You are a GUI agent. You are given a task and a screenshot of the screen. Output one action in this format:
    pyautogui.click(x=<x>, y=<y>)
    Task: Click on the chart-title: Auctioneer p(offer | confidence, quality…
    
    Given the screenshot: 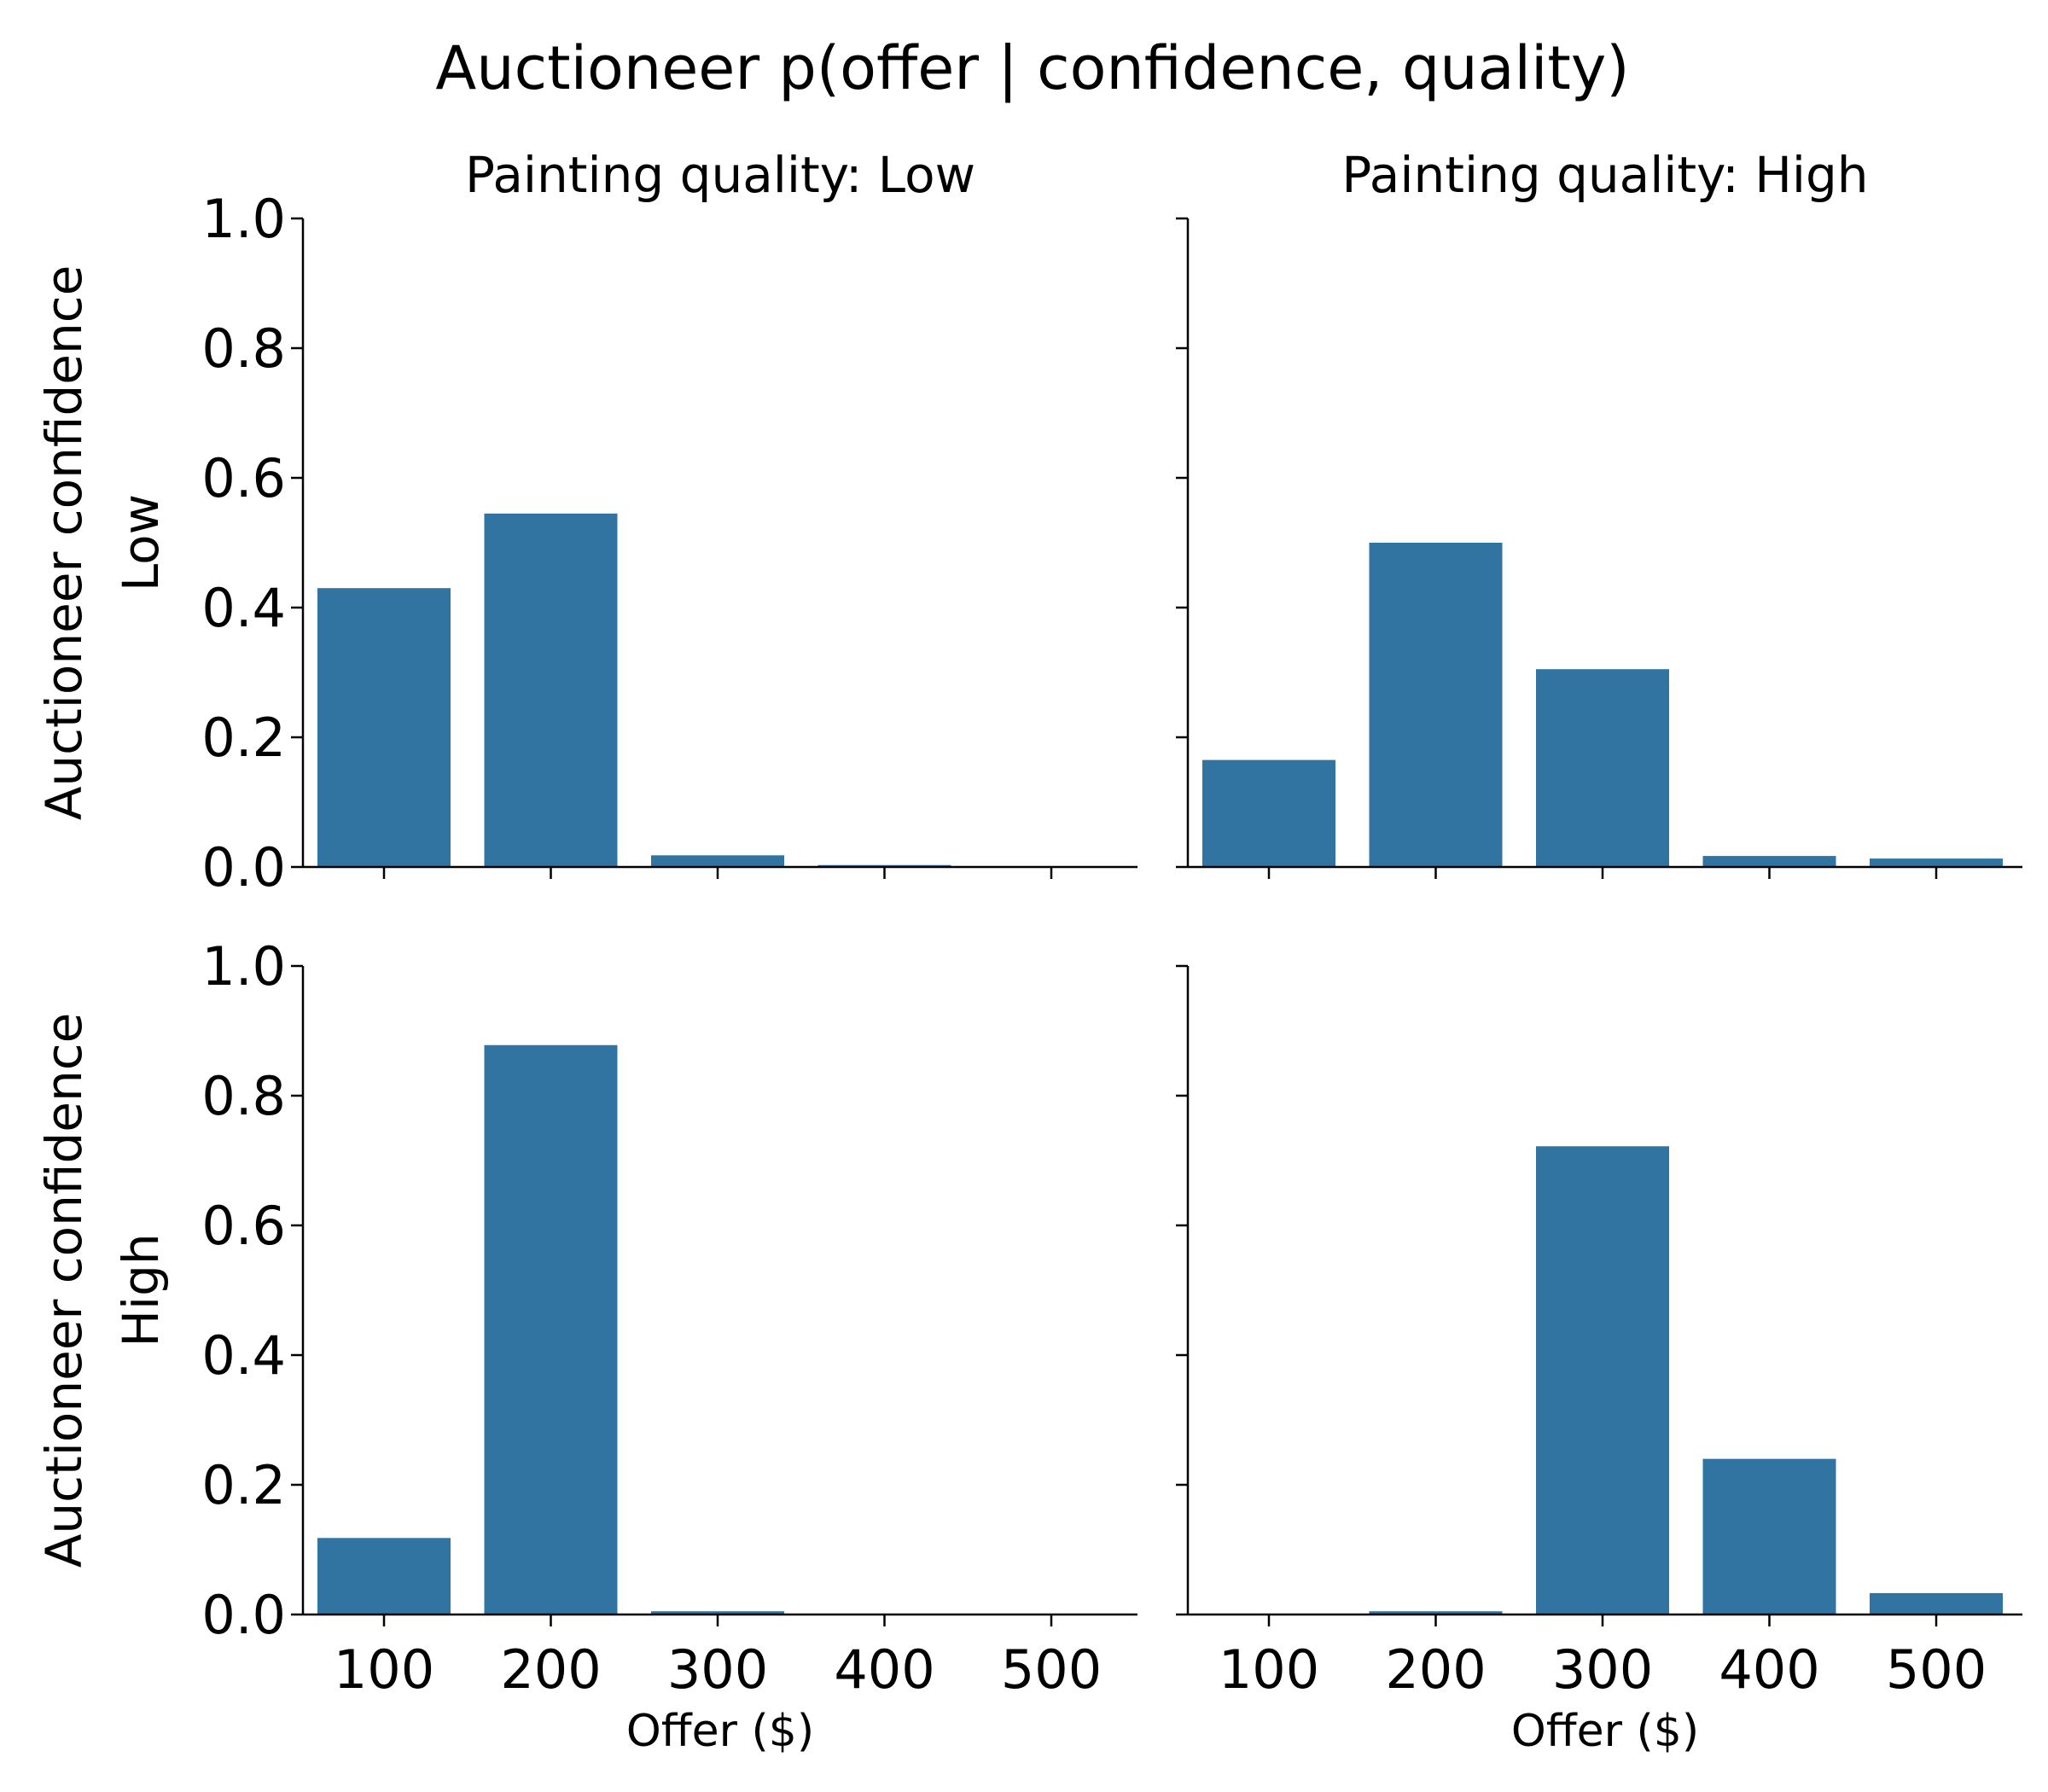 What is the action you would take?
    pyautogui.click(x=1032, y=68)
    